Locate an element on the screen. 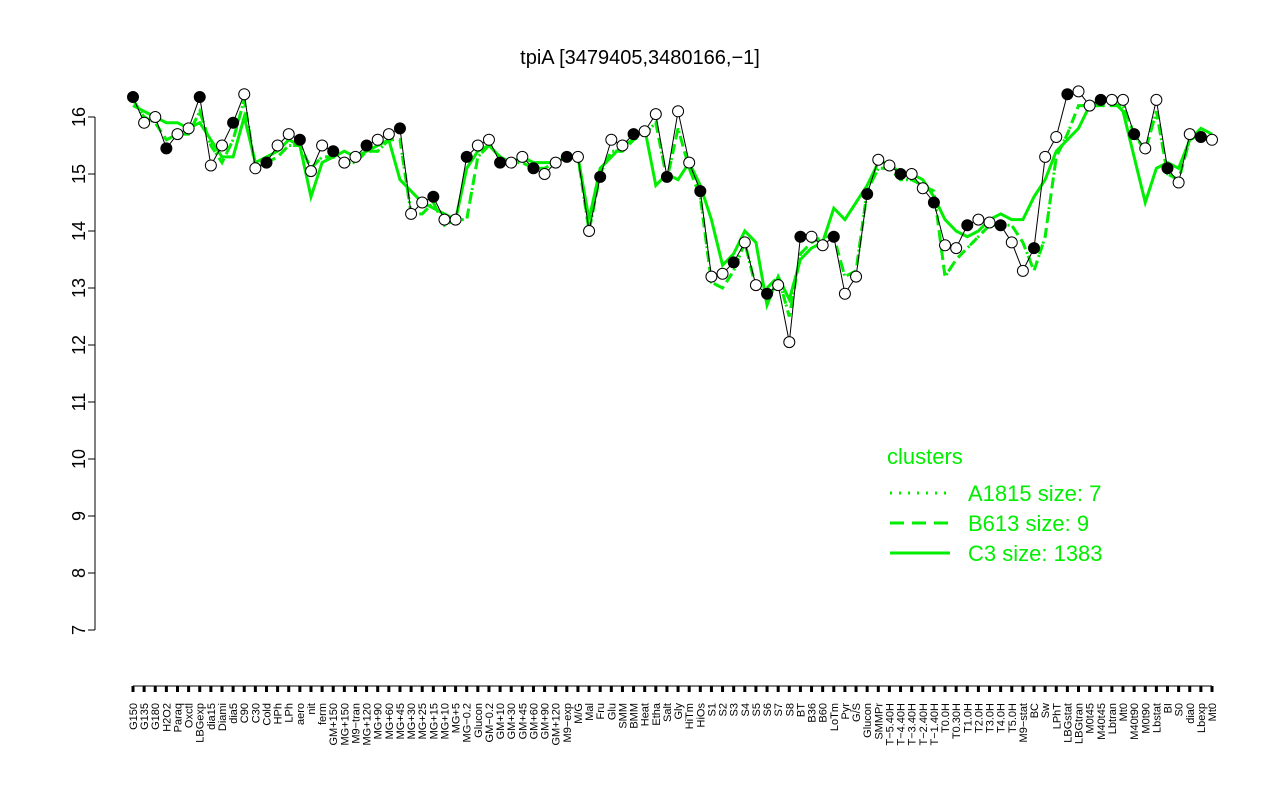 The width and height of the screenshot is (1280, 800). x-tick-label: HiOs is located at coordinates (701, 715).